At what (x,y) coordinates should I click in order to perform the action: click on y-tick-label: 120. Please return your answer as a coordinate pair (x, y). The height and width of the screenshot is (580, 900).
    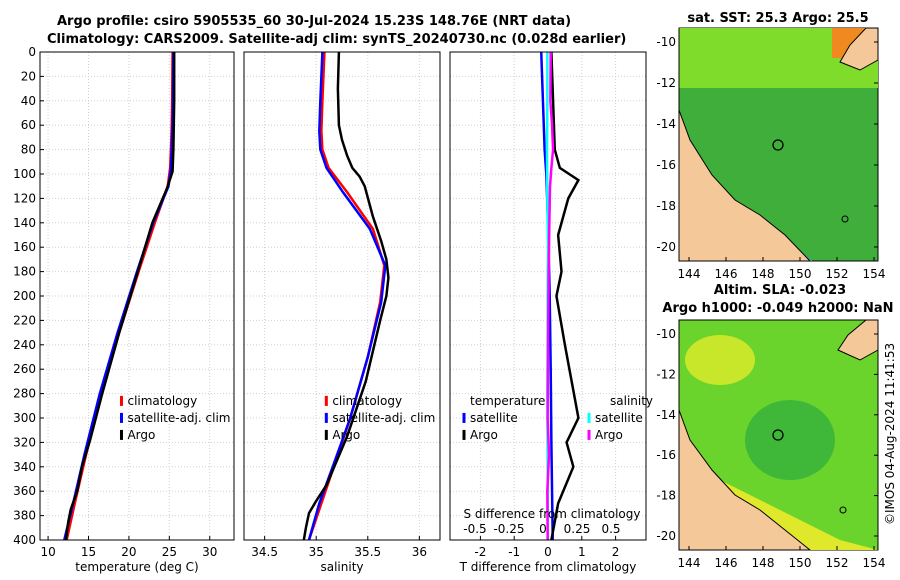
    Looking at the image, I should click on (24, 198).